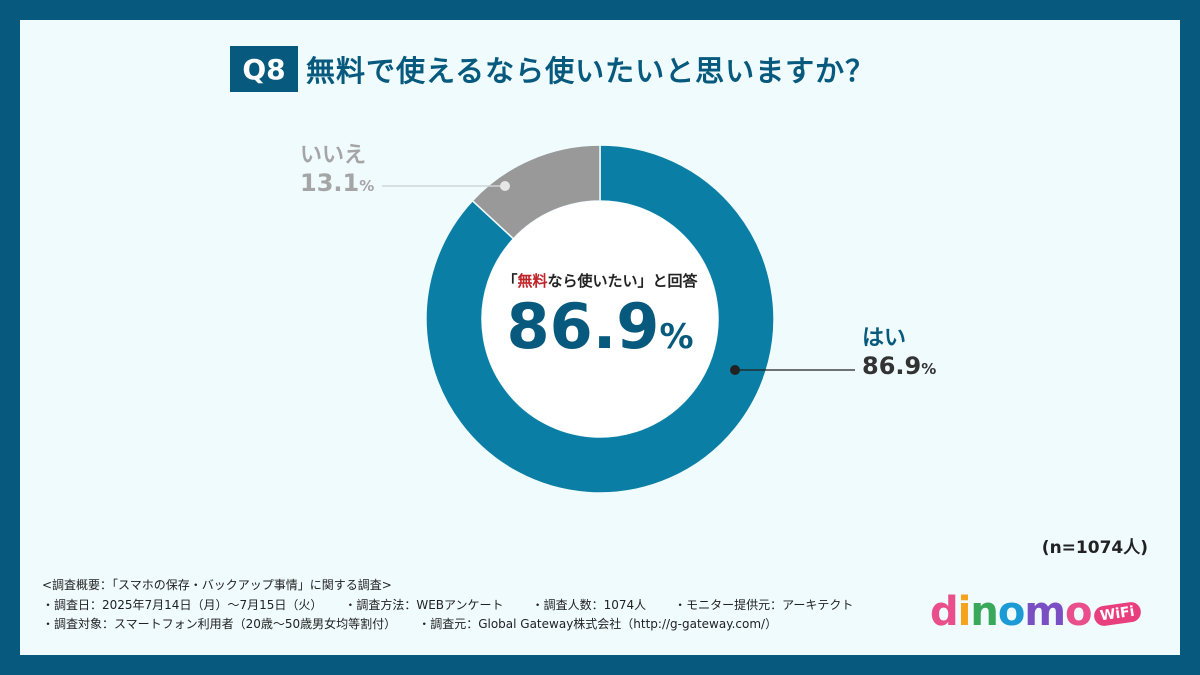 The height and width of the screenshot is (675, 1200). Describe the element at coordinates (264, 69) in the screenshot. I see `question-number-badge: Q8` at that location.